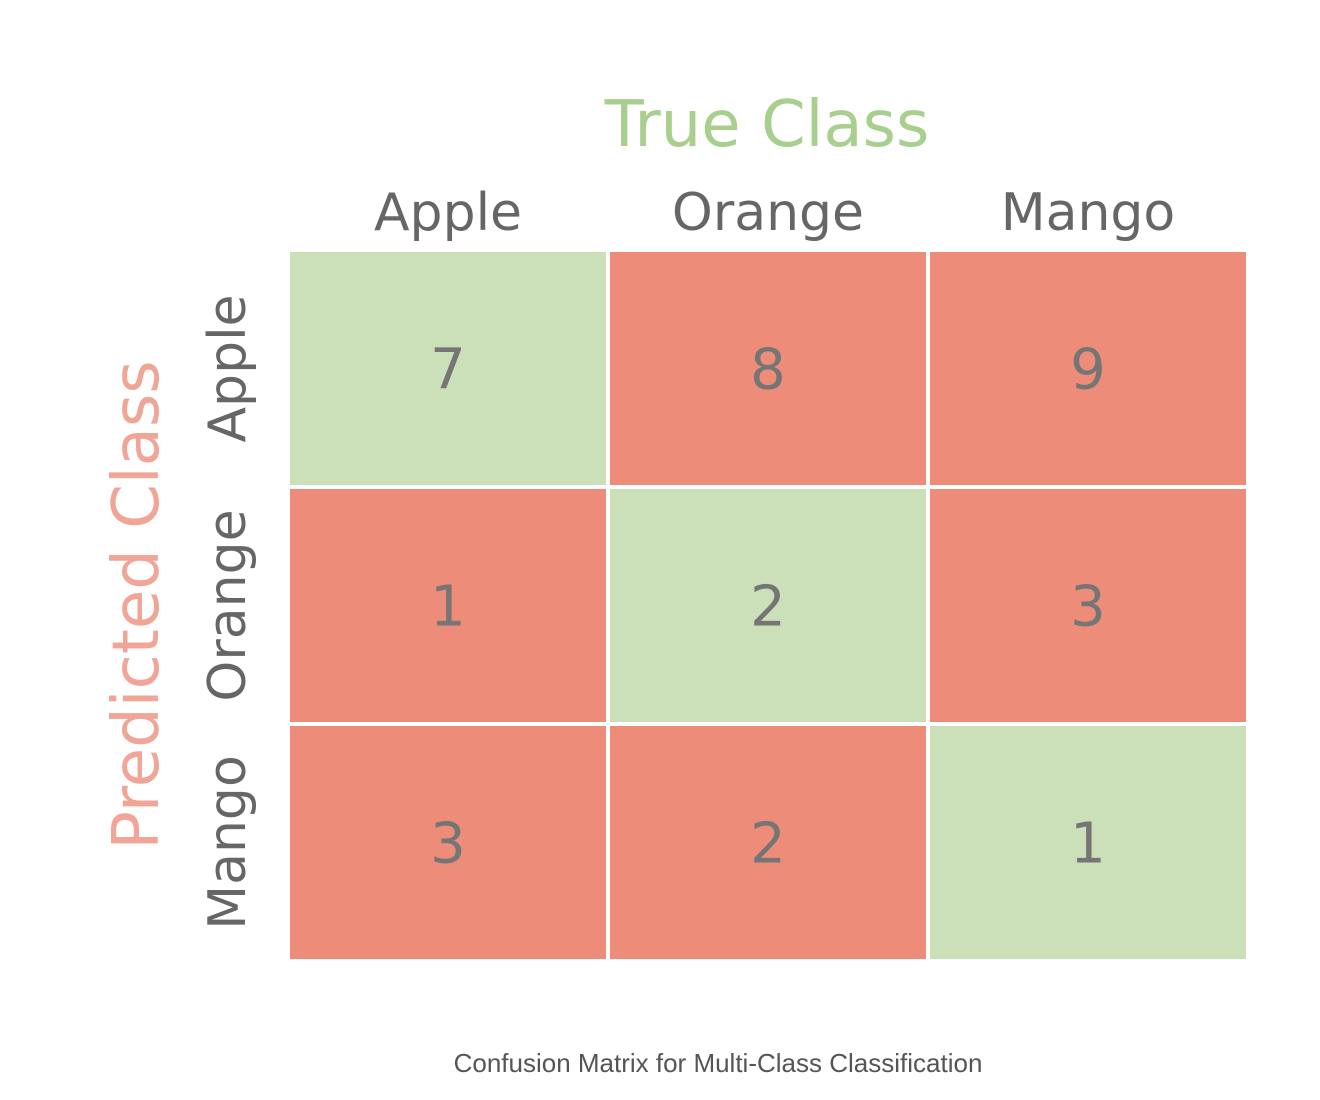 The width and height of the screenshot is (1320, 1100). I want to click on row-label-orange: Orange, so click(228, 605).